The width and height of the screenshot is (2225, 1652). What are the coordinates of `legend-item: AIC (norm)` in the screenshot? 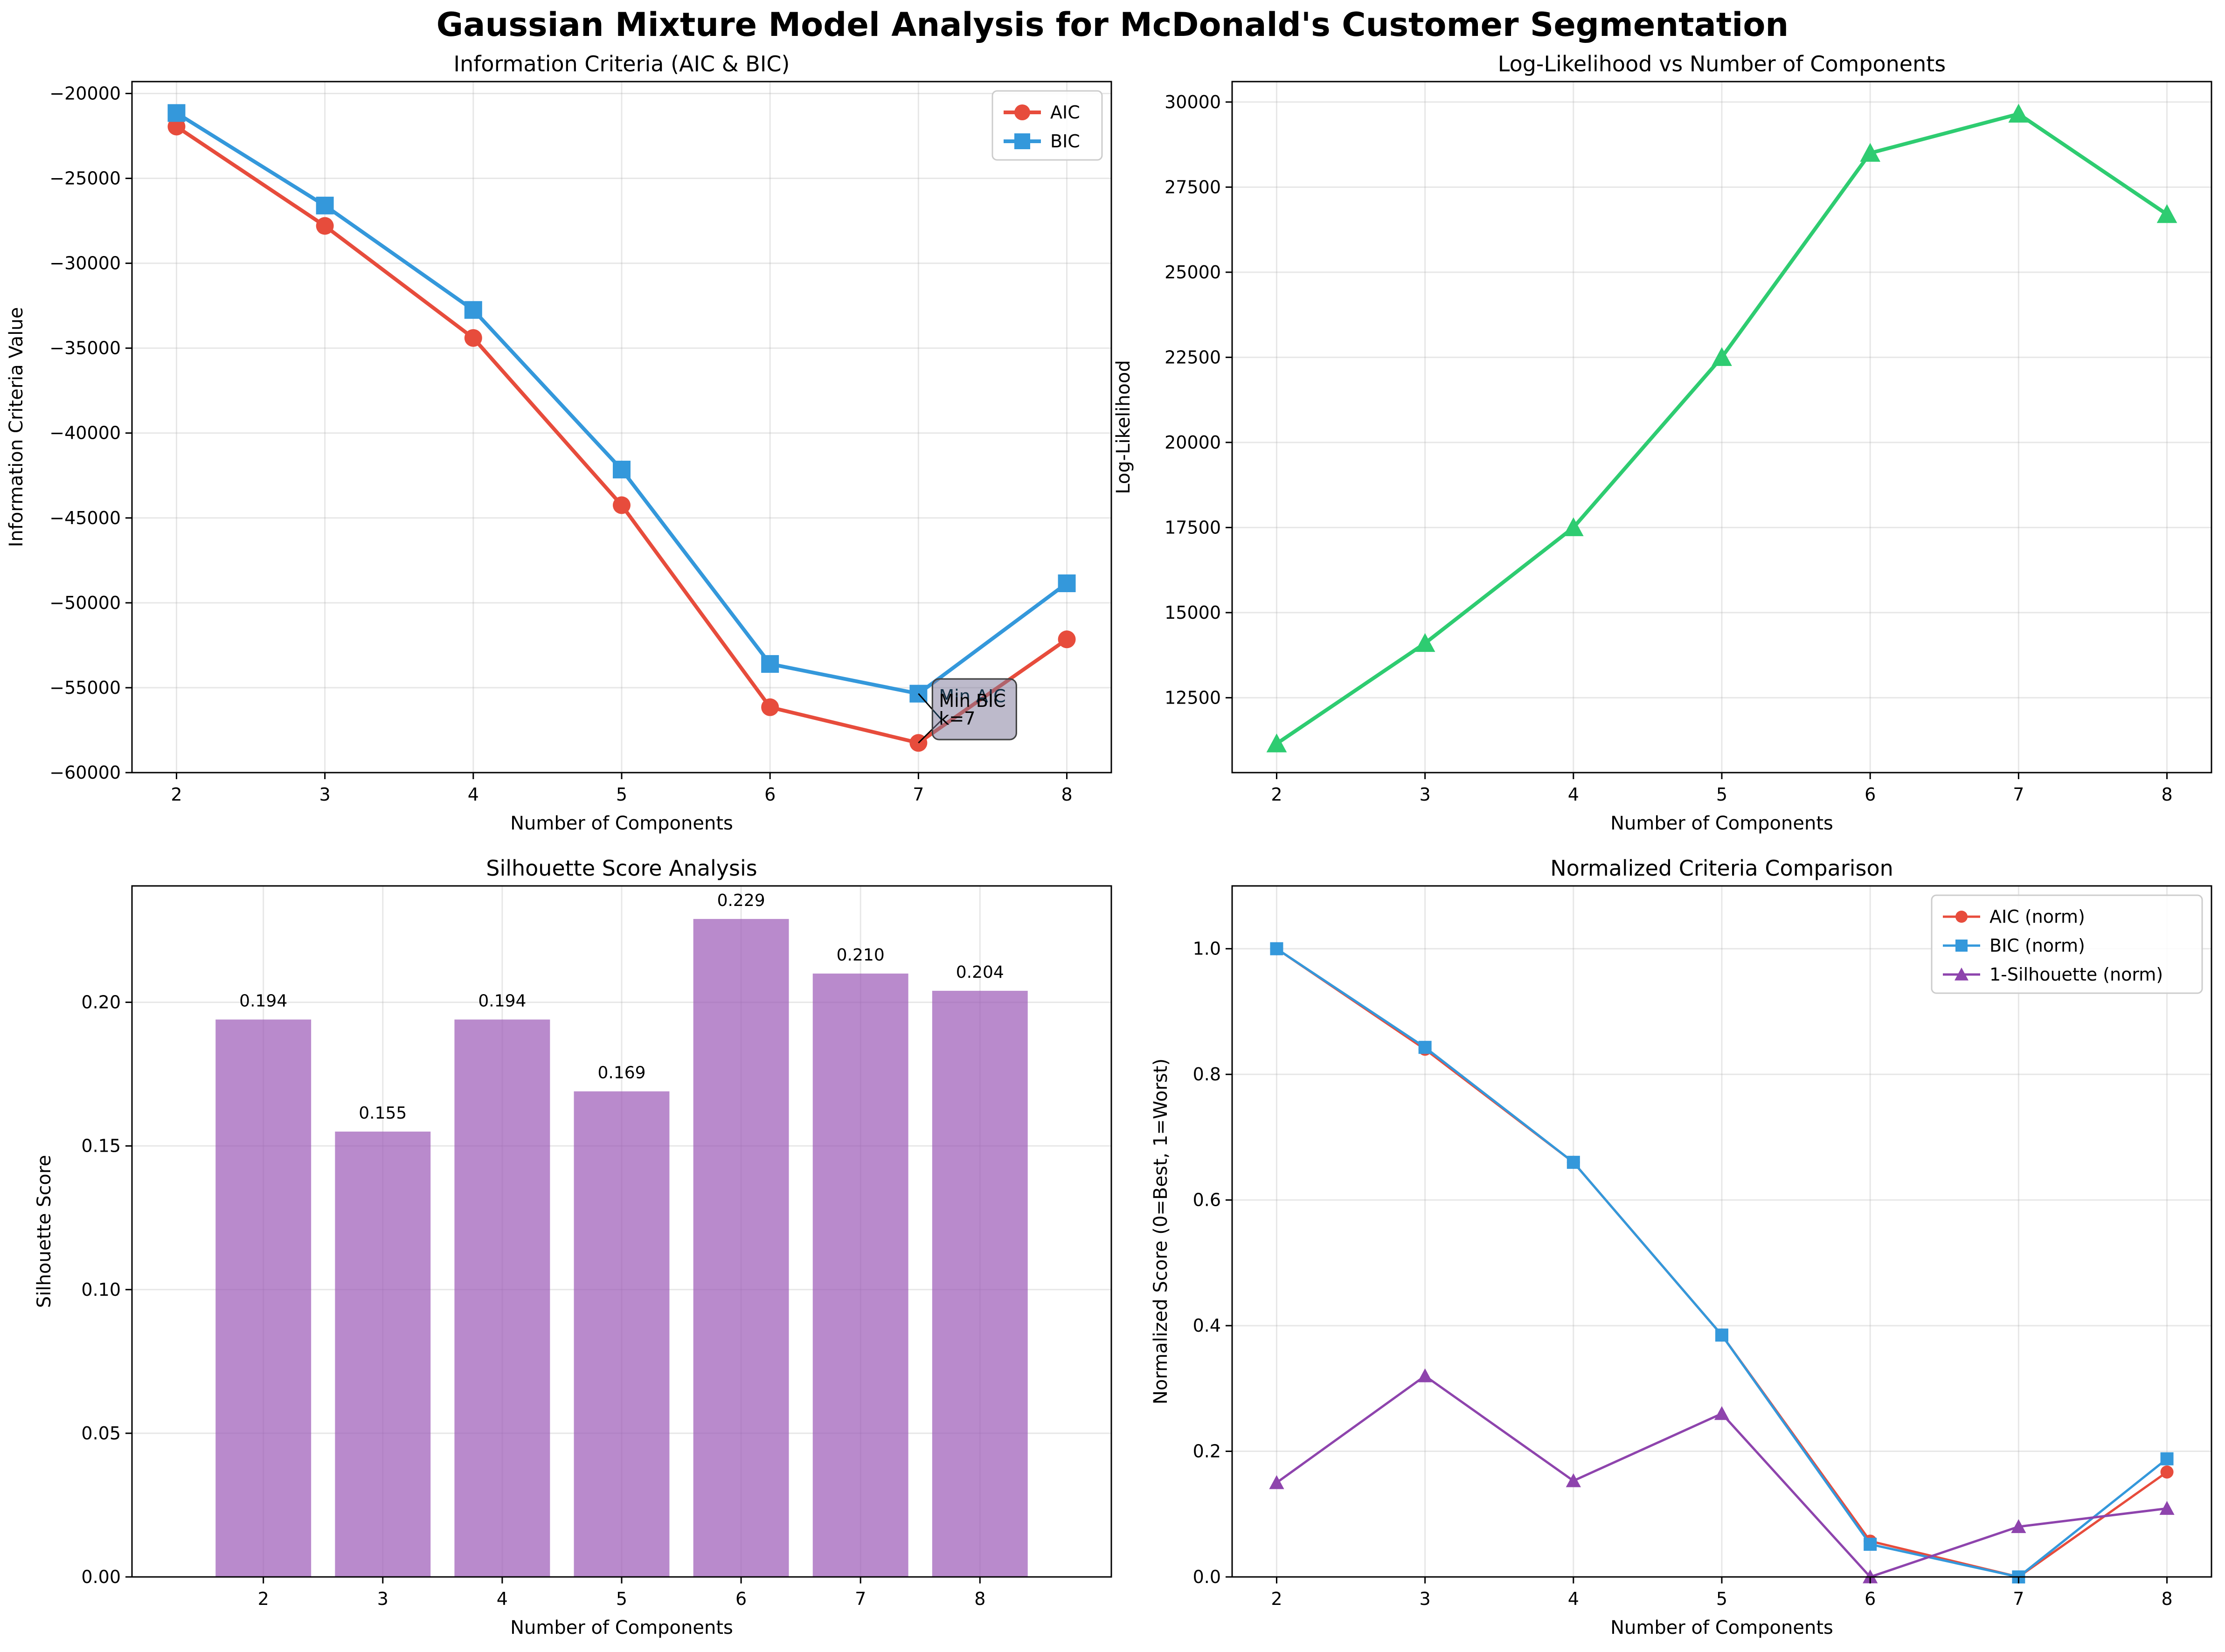 It's located at (2014, 916).